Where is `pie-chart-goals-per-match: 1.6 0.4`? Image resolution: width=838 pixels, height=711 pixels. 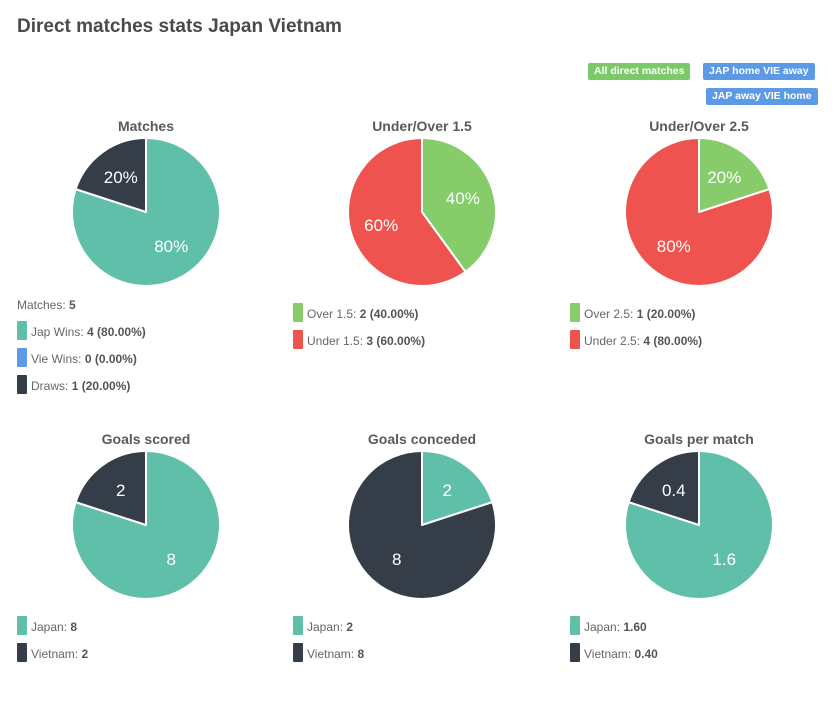
pie-chart-goals-per-match: 1.6 0.4 is located at coordinates (699, 525).